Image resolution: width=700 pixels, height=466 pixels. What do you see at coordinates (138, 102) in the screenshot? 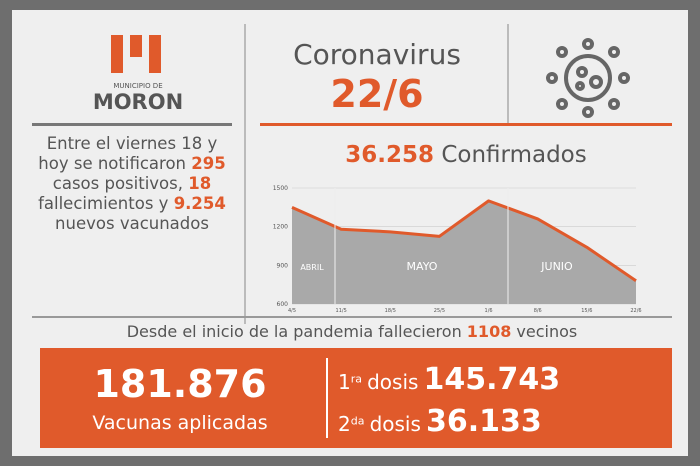
I see `logo-name: MORON` at bounding box center [138, 102].